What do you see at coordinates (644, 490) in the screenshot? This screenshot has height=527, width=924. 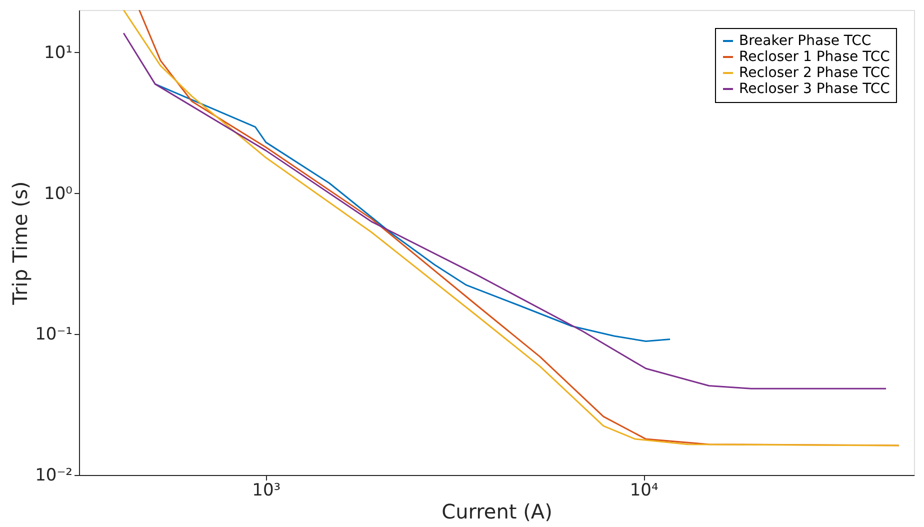 I see `x-tick-label: 10⁴` at bounding box center [644, 490].